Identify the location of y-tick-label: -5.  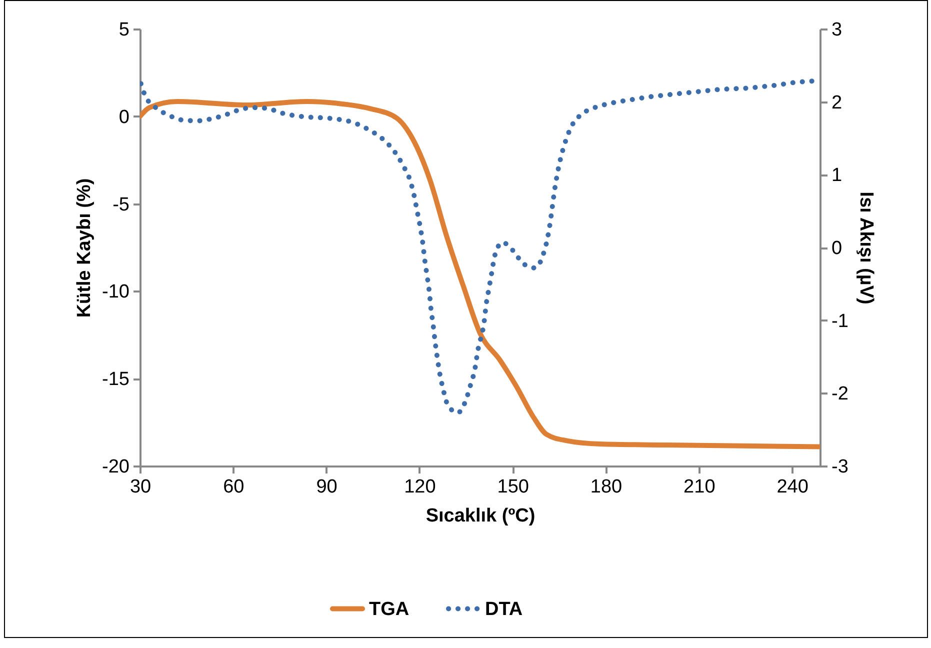
(121, 205).